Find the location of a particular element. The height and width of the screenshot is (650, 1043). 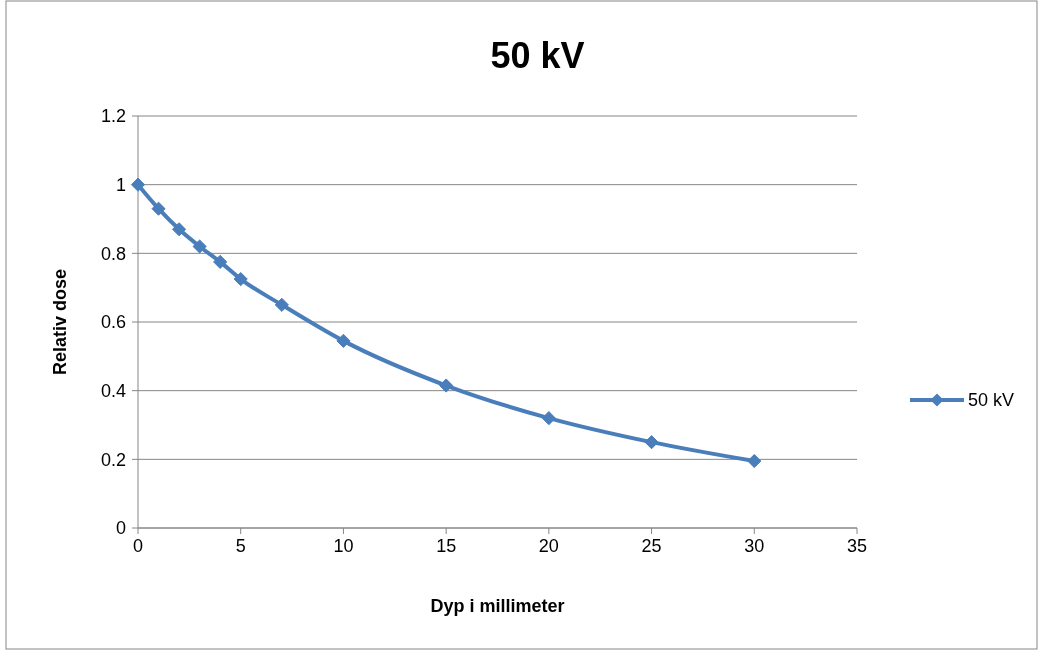

y-tick-label: 0.6 is located at coordinates (113, 322).